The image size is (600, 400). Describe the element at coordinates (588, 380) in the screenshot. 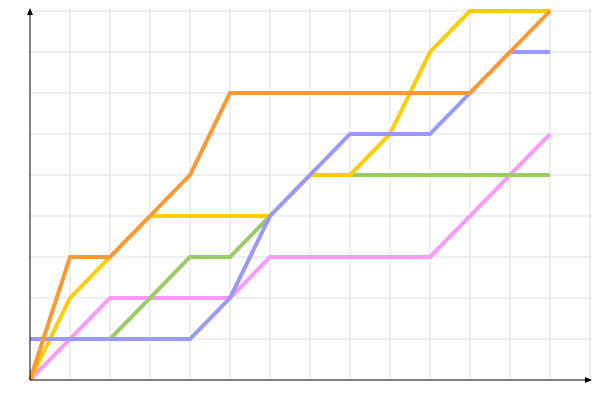

I see `x-axis-arrow-icon` at that location.